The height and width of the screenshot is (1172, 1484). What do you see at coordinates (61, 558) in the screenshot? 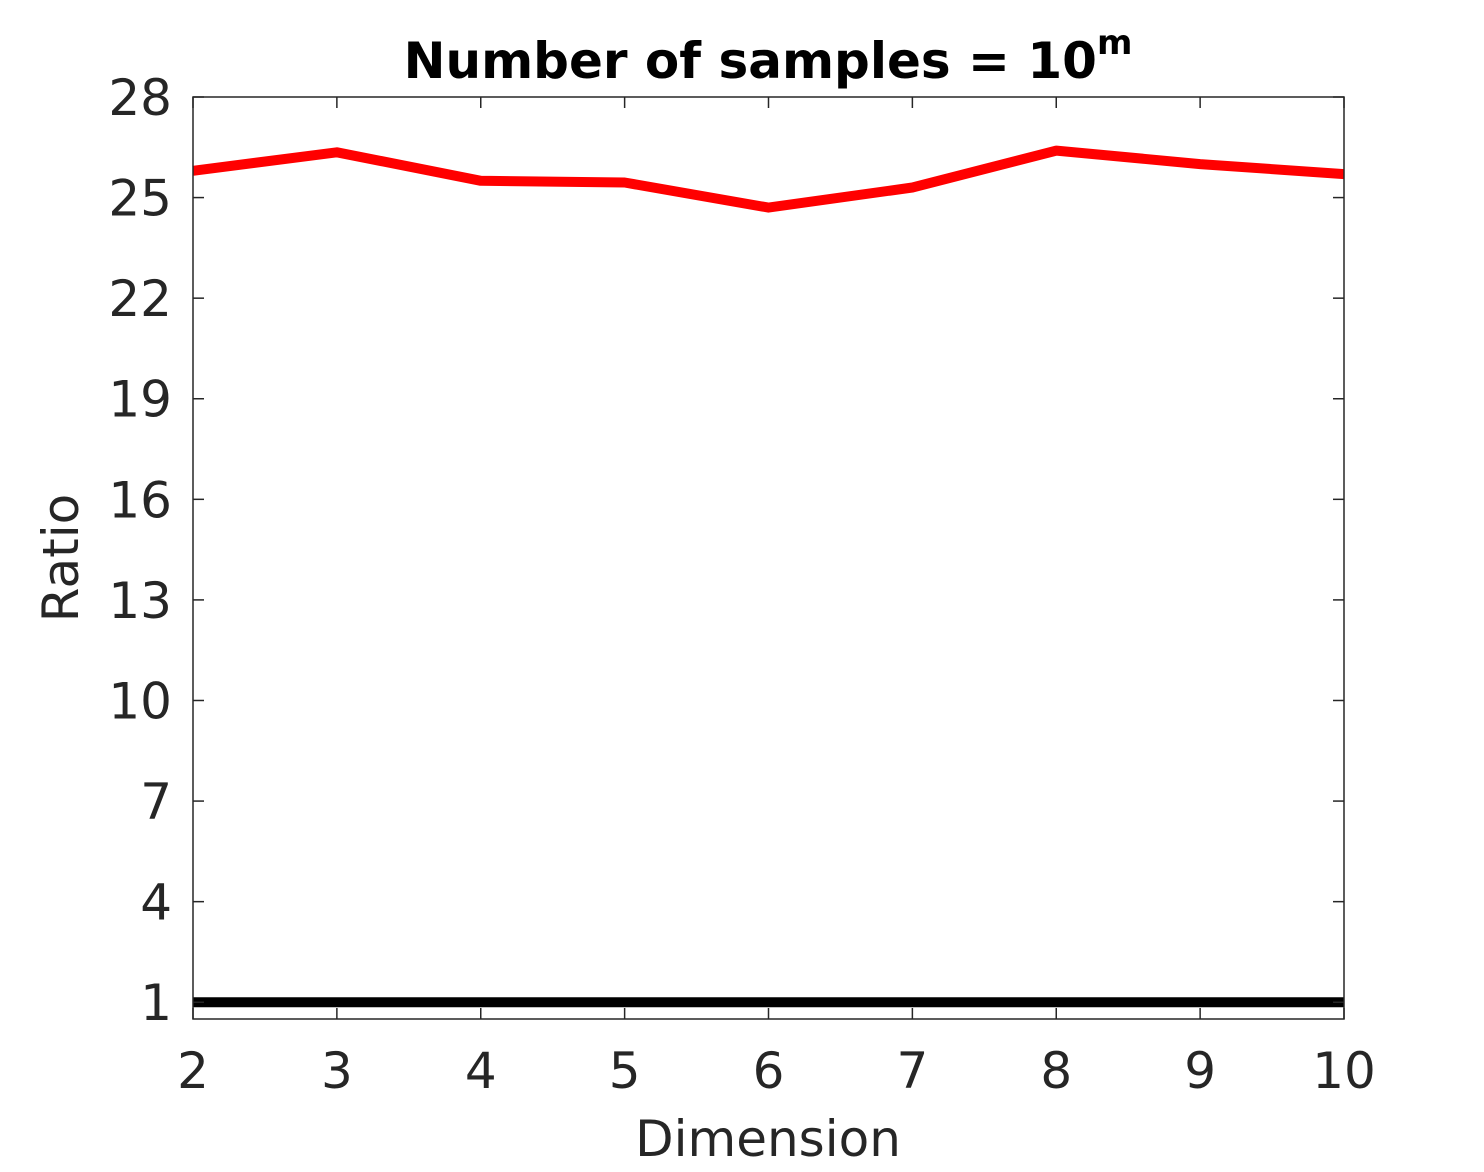
I see `y-axis-label: Ratio` at bounding box center [61, 558].